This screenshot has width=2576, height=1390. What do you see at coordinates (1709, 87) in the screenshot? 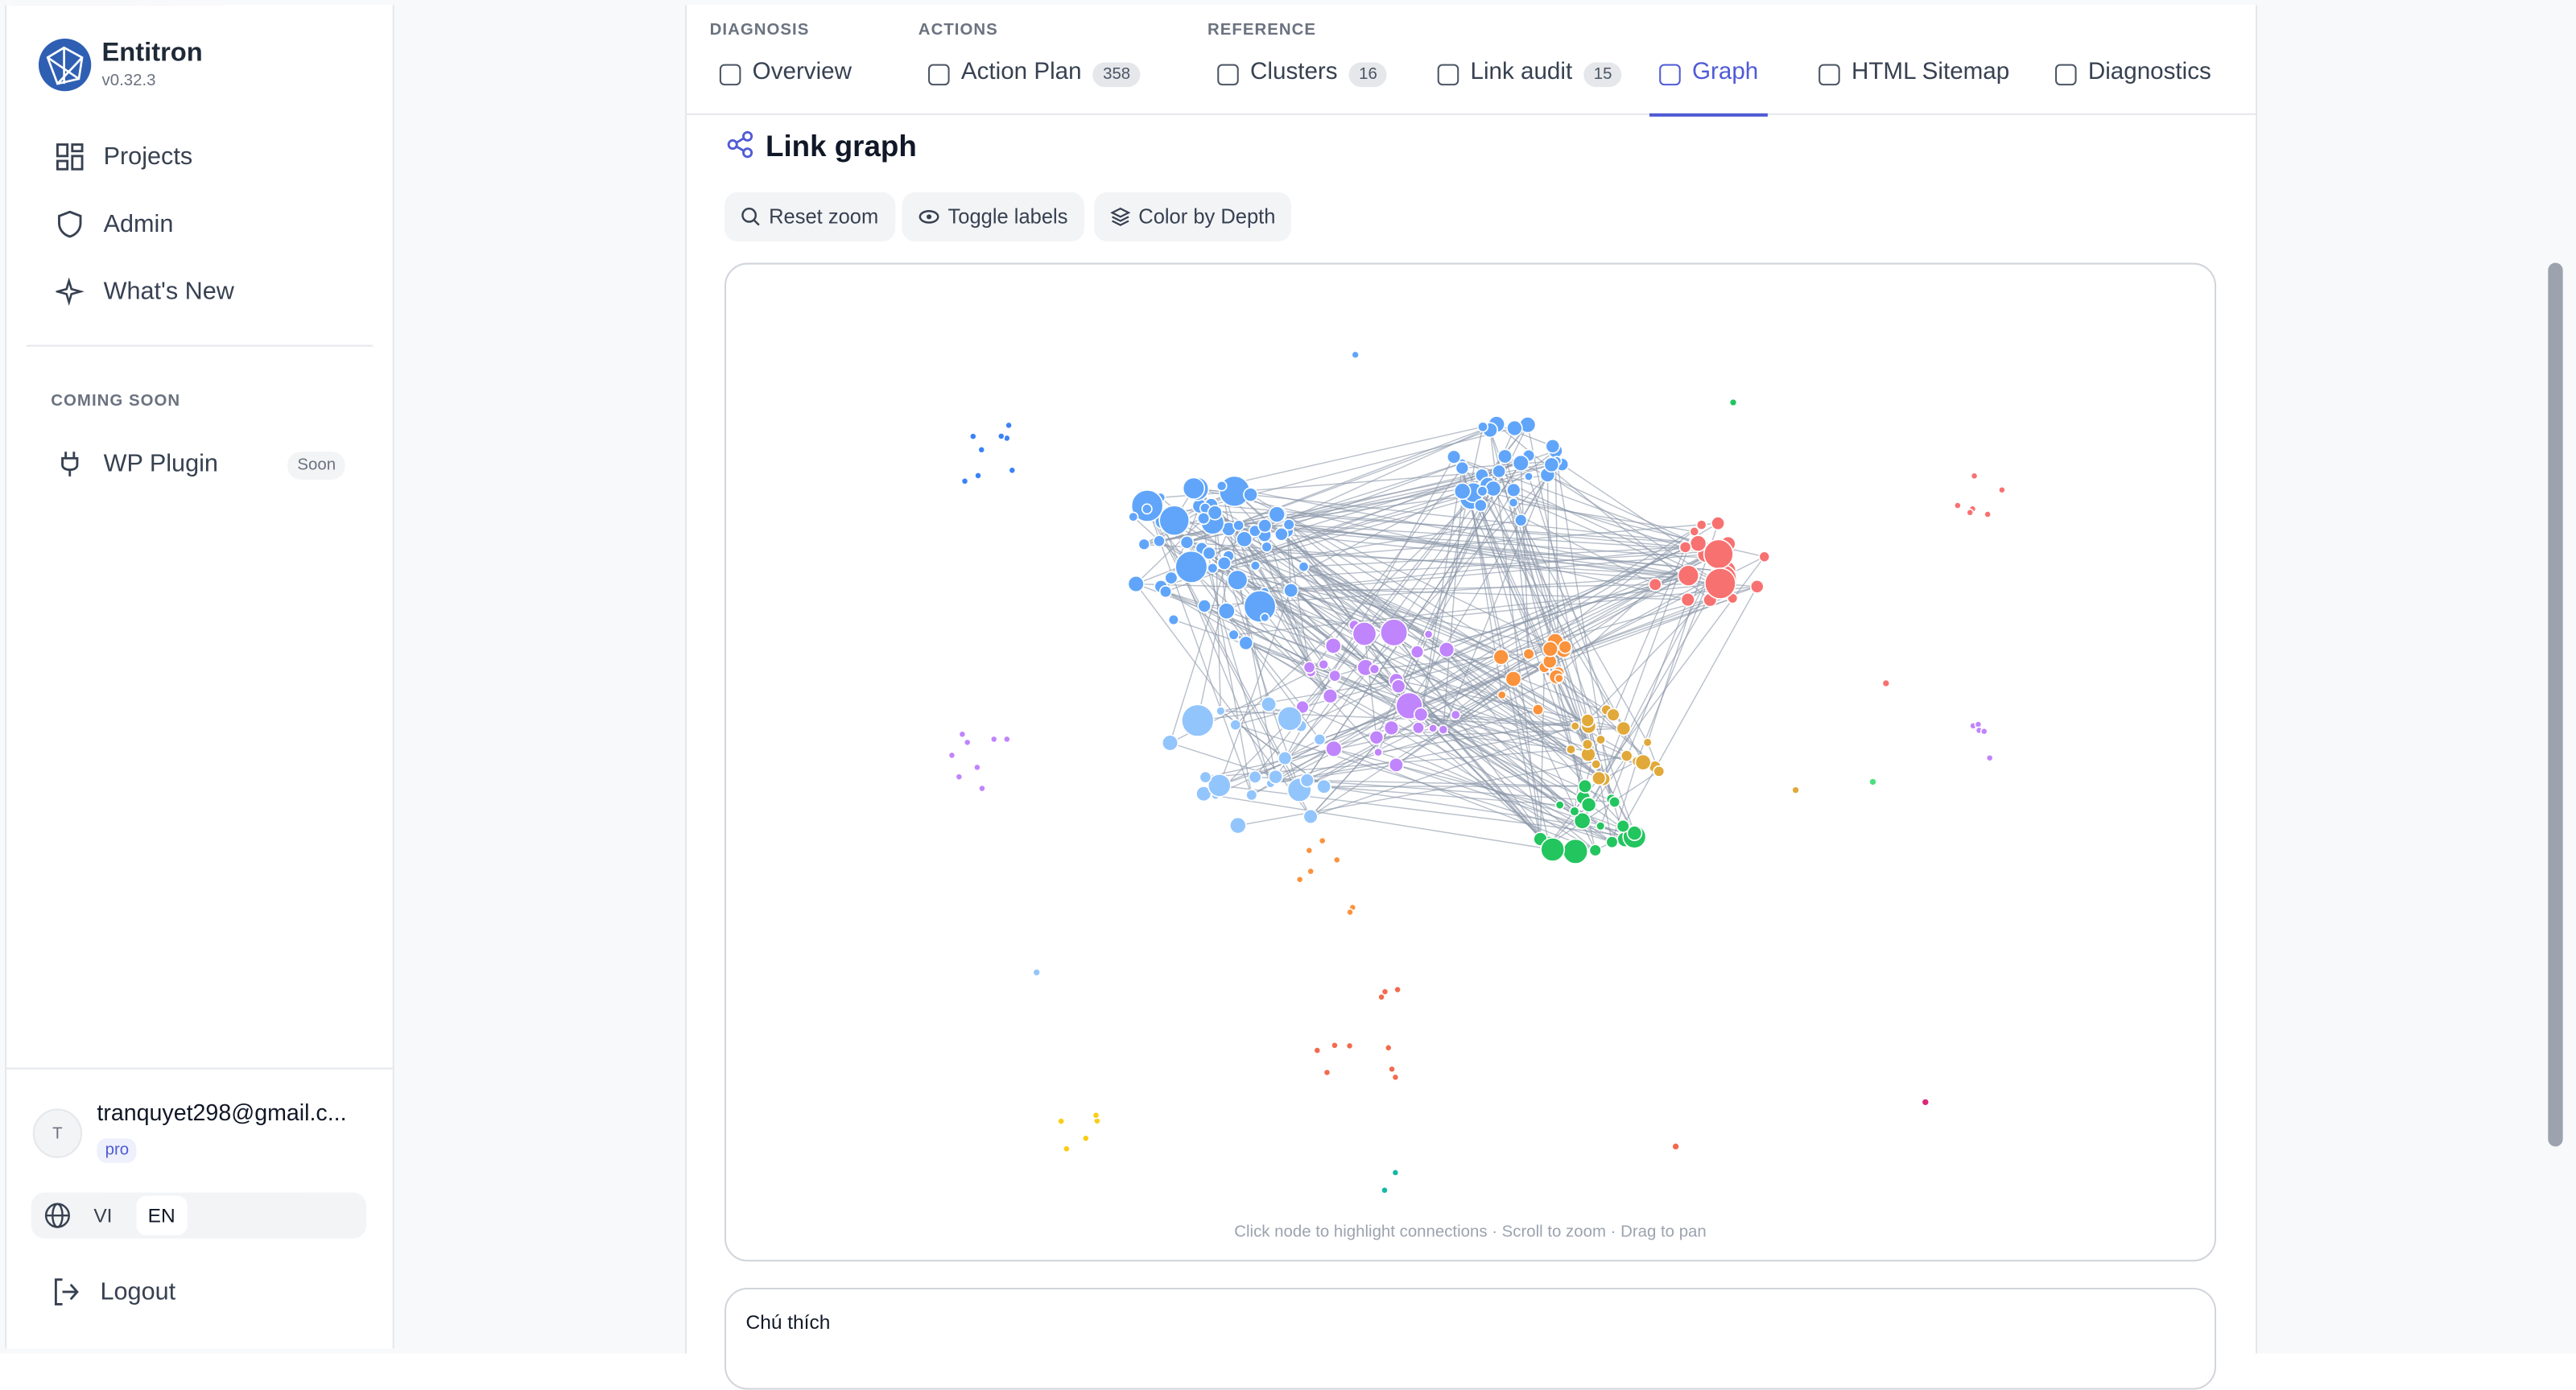
I see `tab: Graph` at bounding box center [1709, 87].